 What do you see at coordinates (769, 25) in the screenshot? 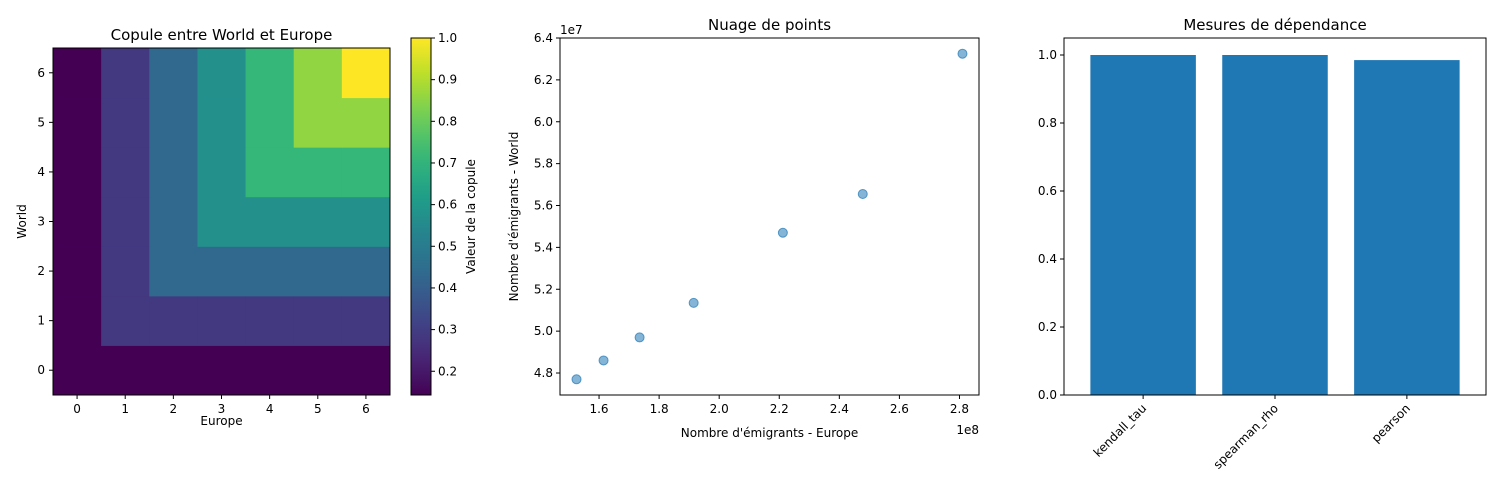
I see `scatter-title: Nuage de points` at bounding box center [769, 25].